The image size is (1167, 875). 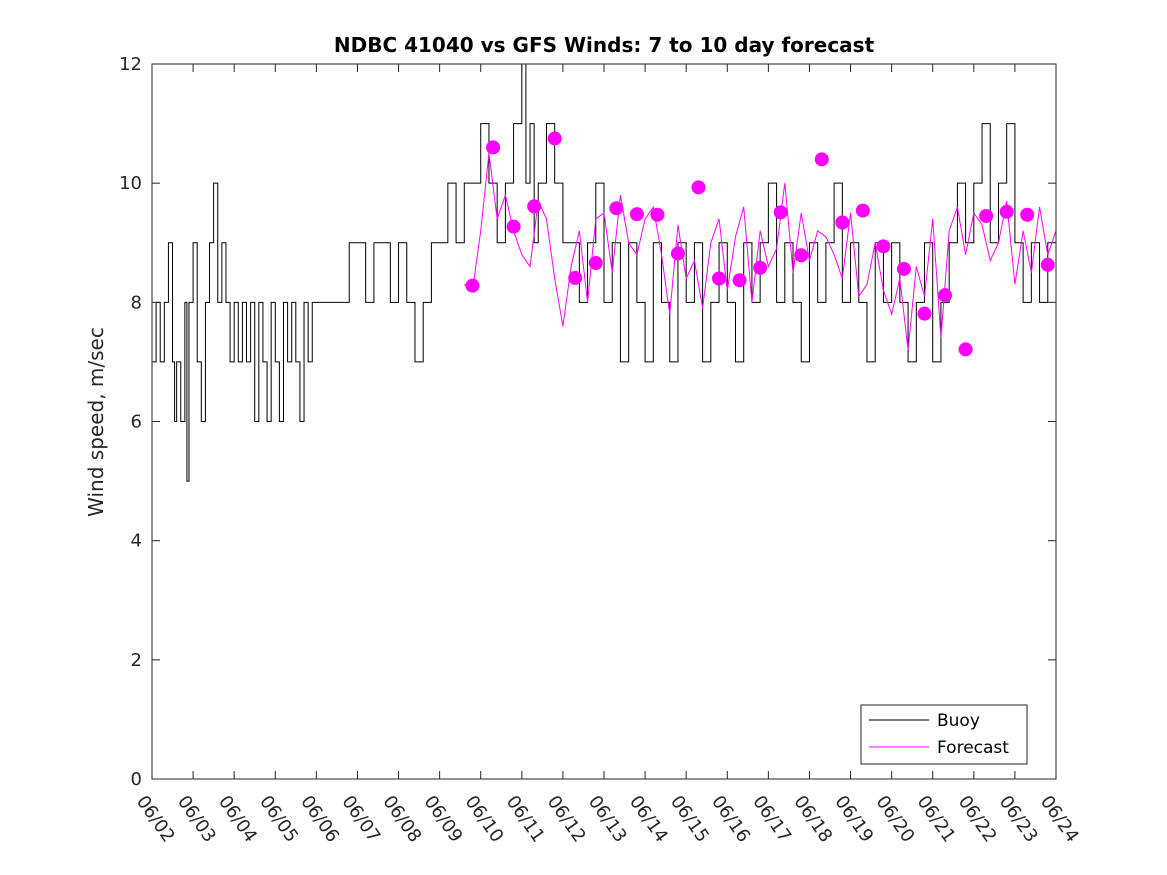 What do you see at coordinates (401, 819) in the screenshot?
I see `x-tick-label: 06/08` at bounding box center [401, 819].